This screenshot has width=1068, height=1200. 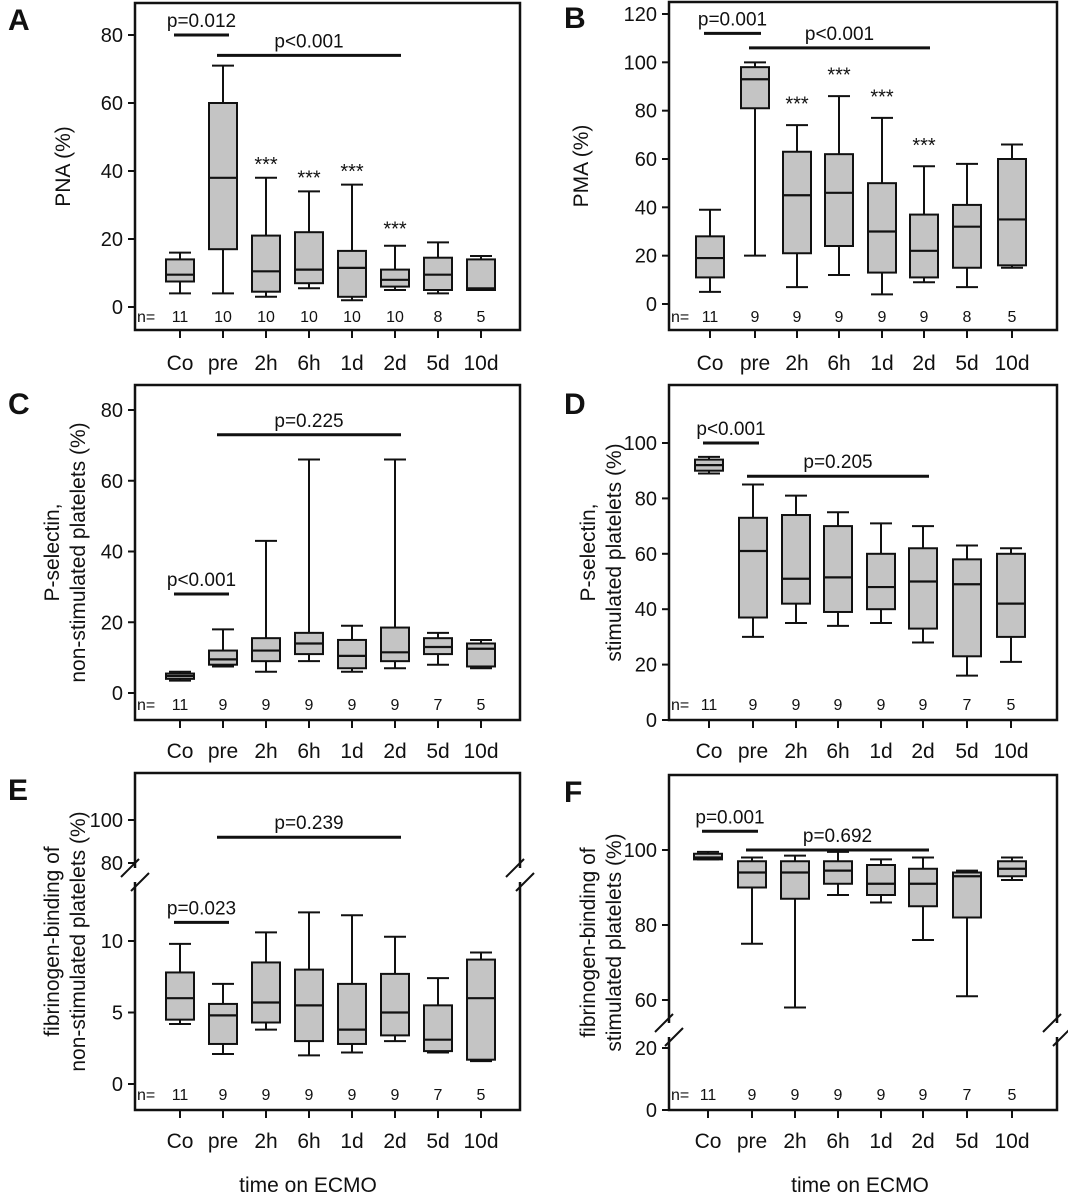 I want to click on y-axis-label: non-stimulated platelets (%), so click(x=78, y=941).